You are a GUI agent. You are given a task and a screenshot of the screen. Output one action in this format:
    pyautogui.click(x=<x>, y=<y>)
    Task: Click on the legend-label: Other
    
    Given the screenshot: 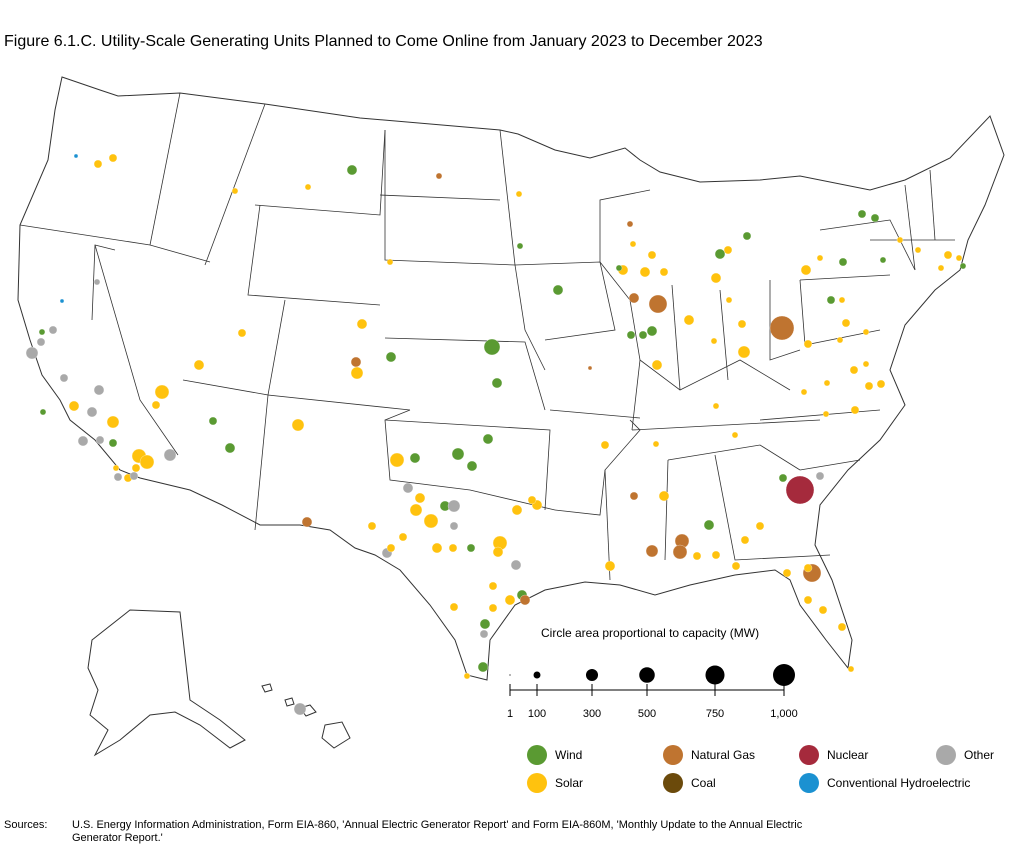 What is the action you would take?
    pyautogui.click(x=979, y=755)
    